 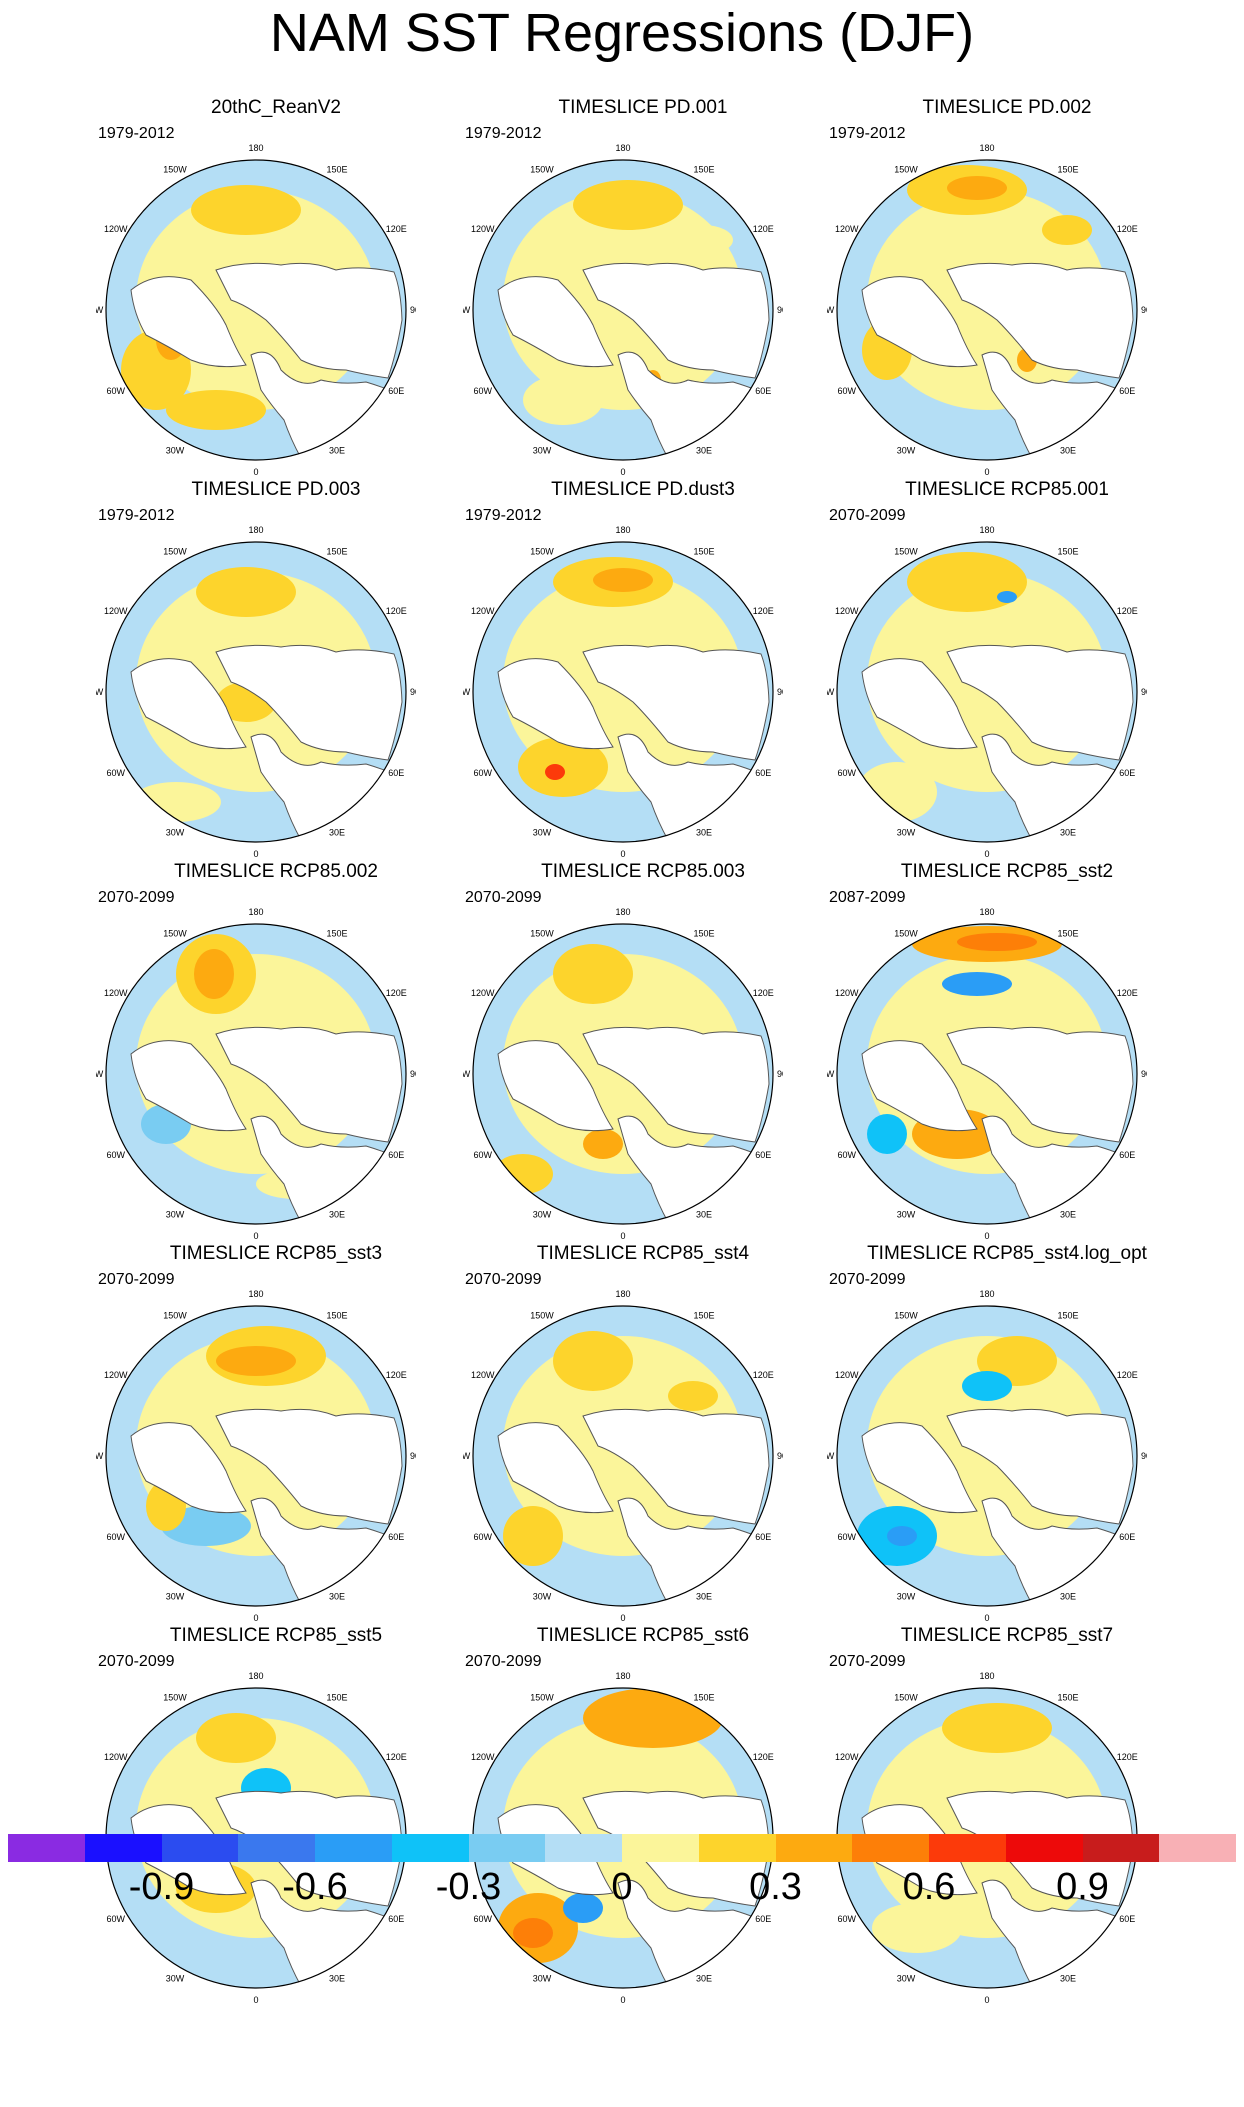 I want to click on panel-title: TIMESLICE PD.003, so click(x=276, y=489).